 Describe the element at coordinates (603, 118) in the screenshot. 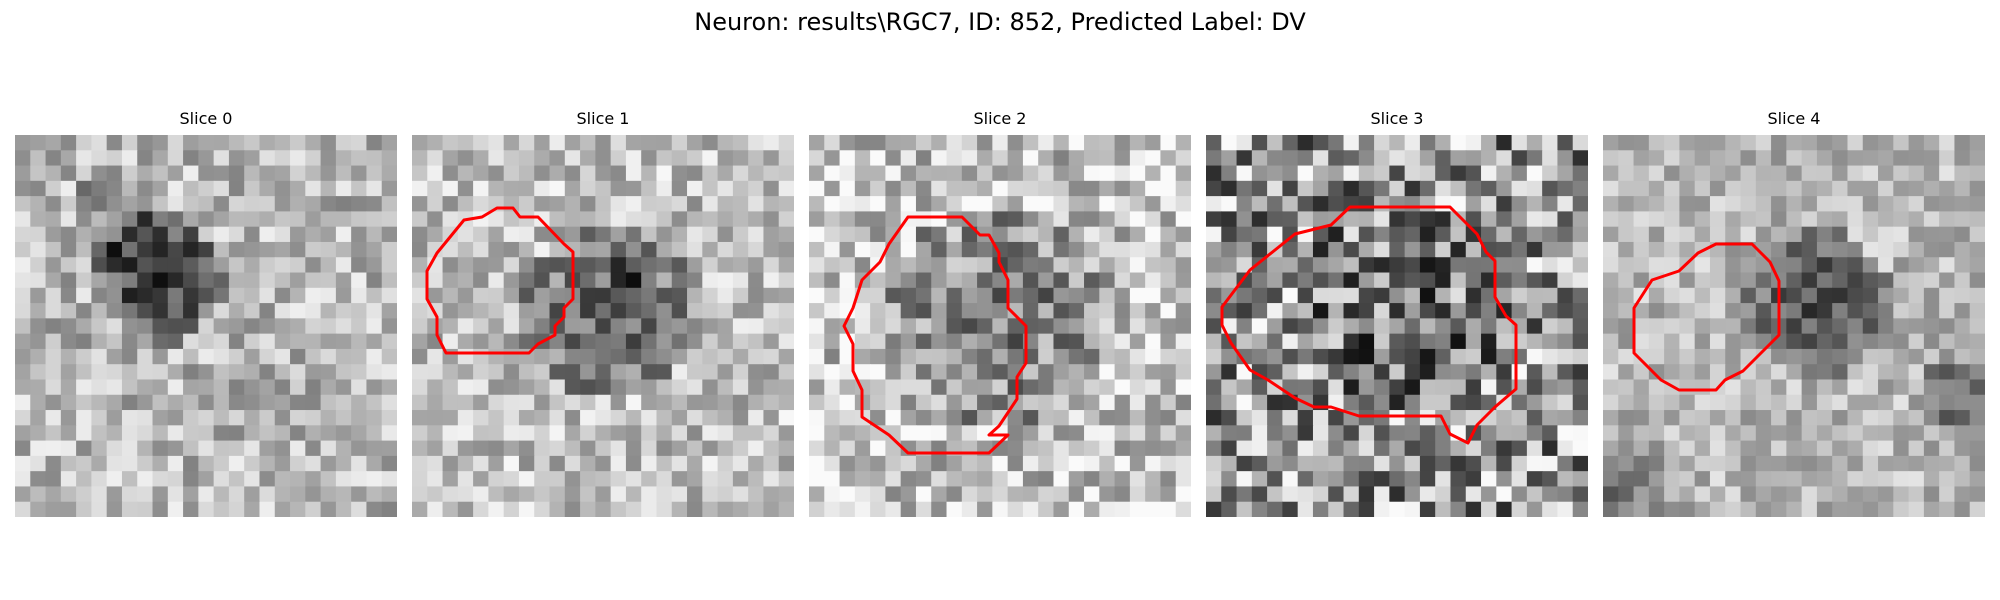

I see `slice-title-1: Slice 1` at that location.